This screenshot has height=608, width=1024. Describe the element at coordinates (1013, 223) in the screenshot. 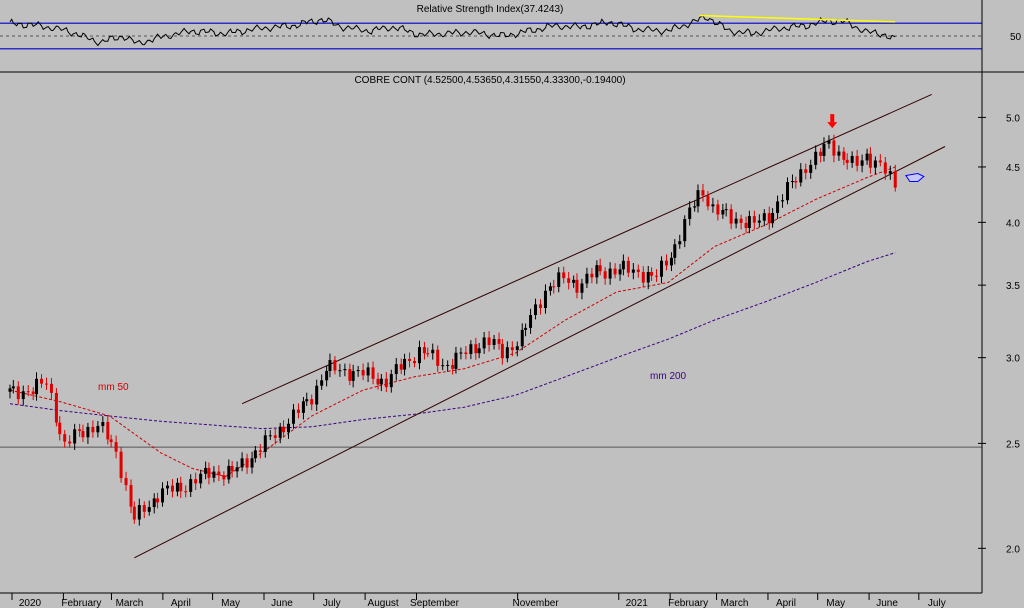

I see `y-tick-label: 4.0` at that location.